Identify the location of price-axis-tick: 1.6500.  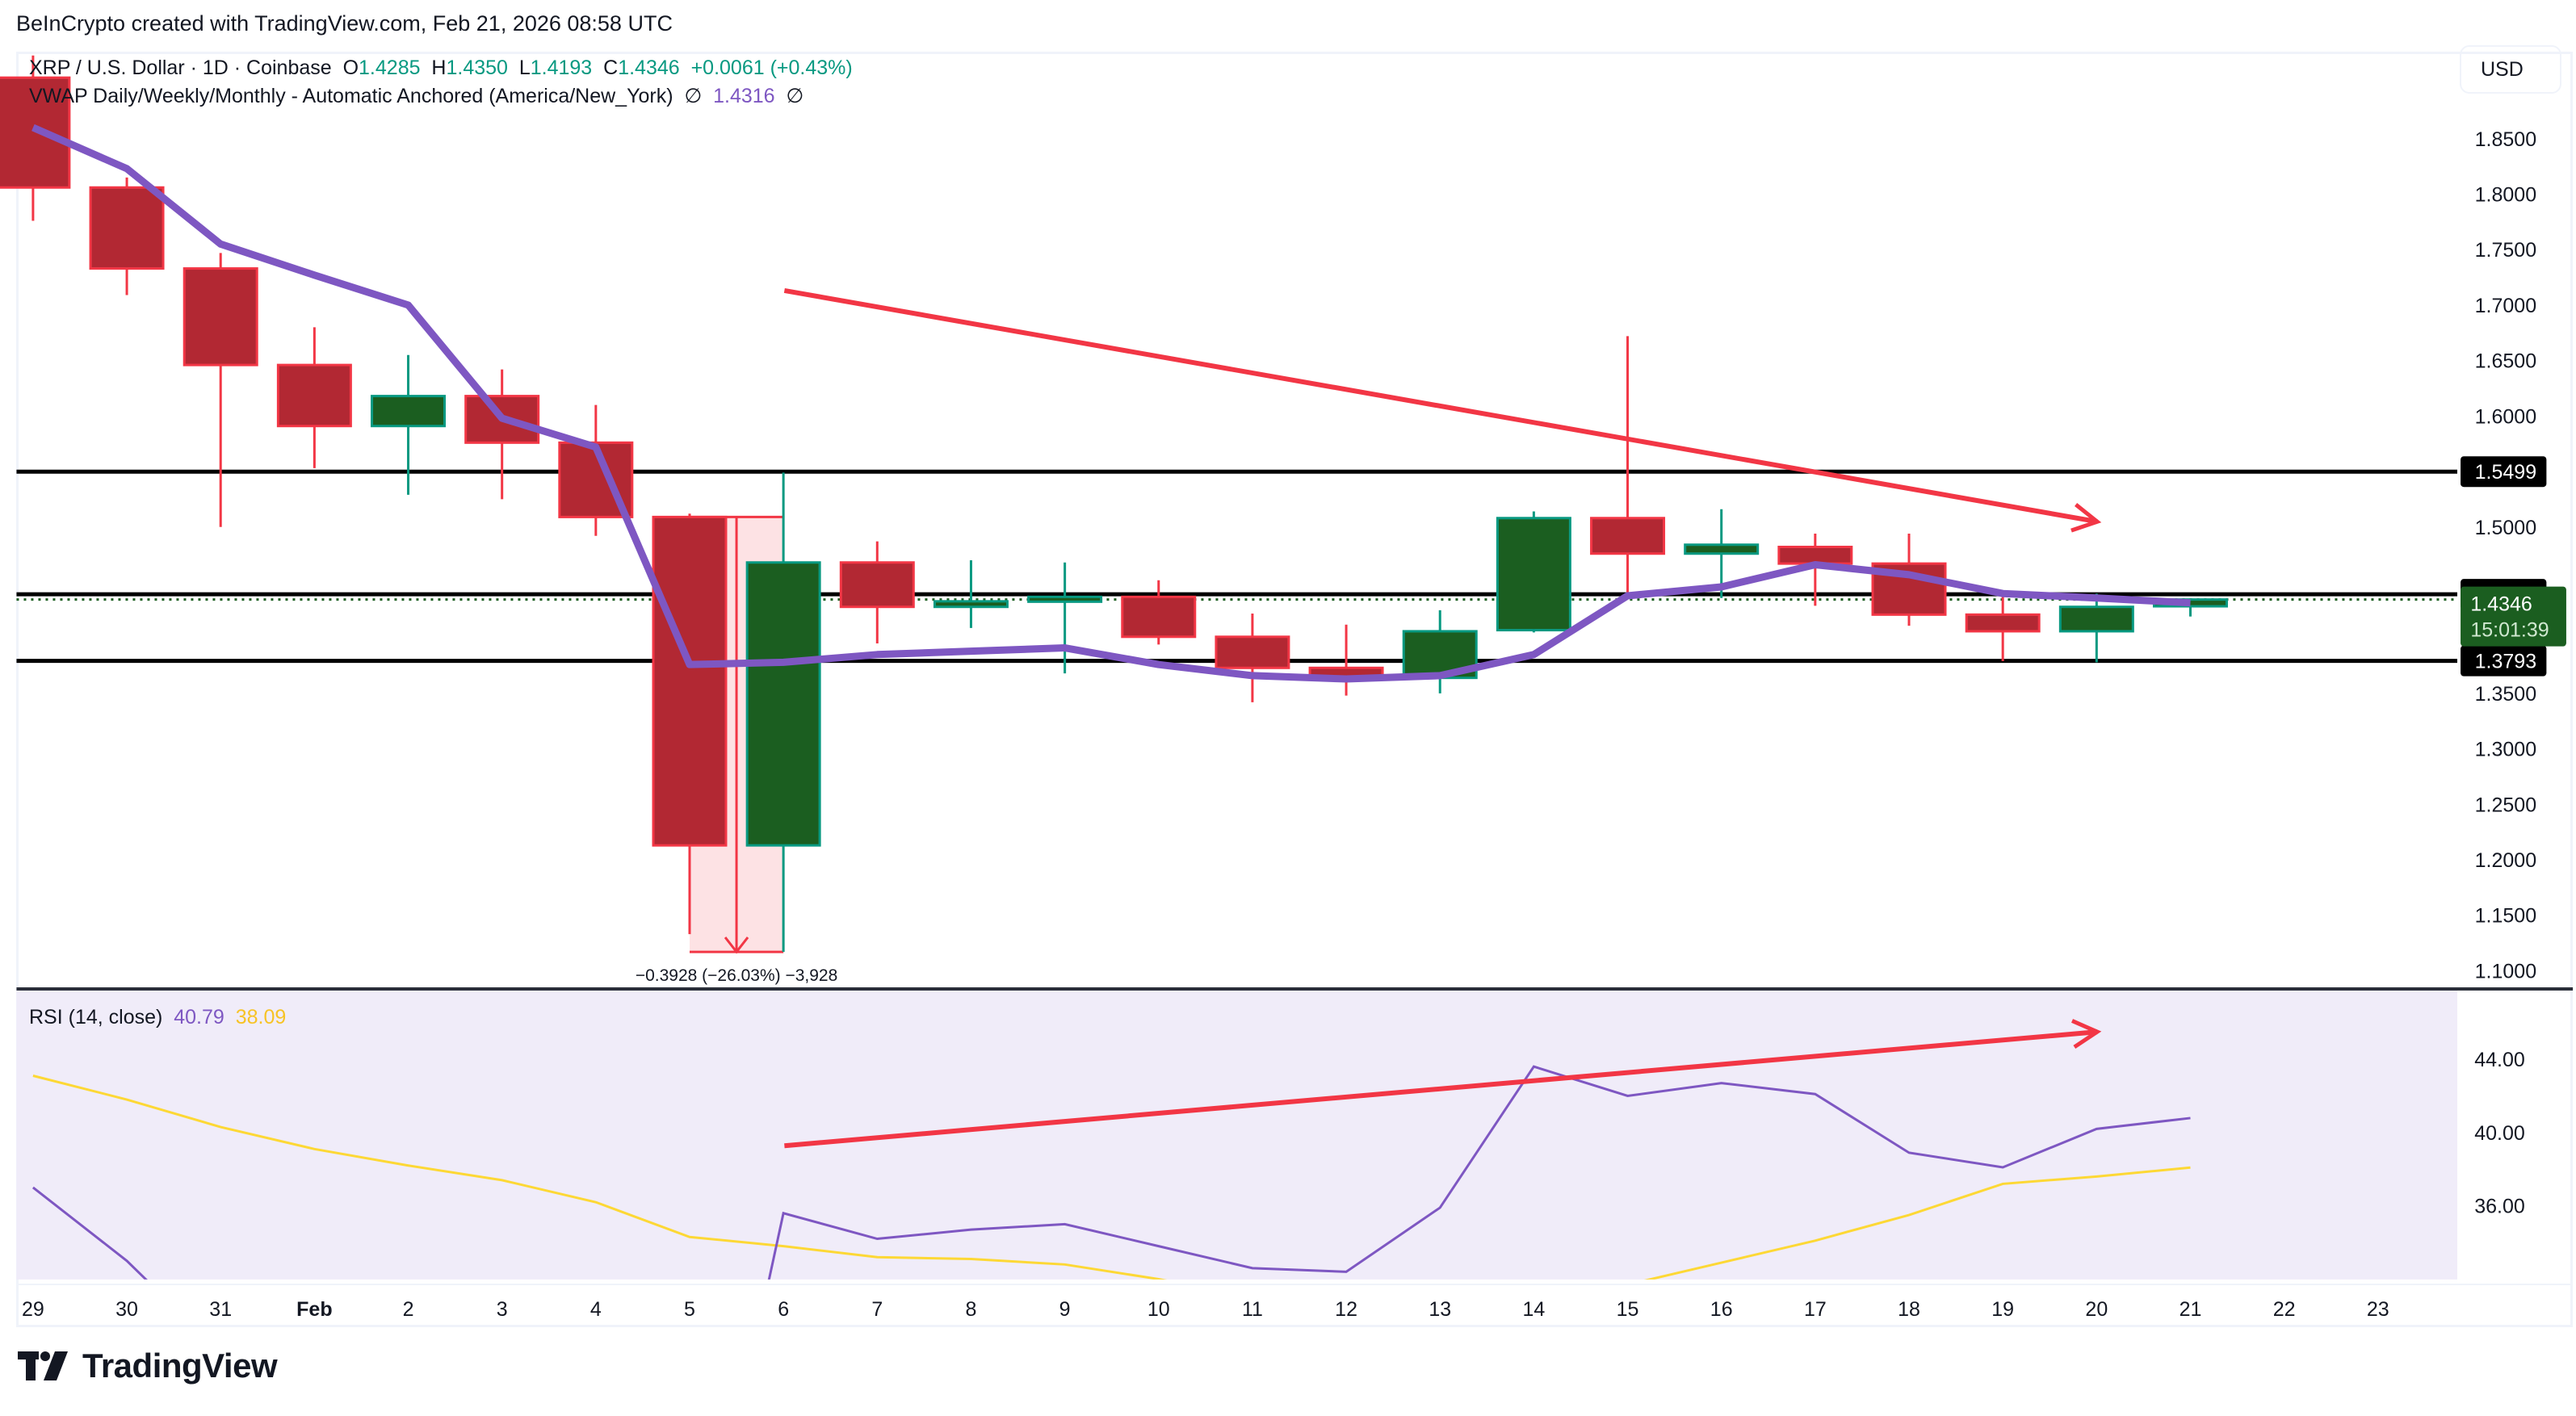
(2505, 362).